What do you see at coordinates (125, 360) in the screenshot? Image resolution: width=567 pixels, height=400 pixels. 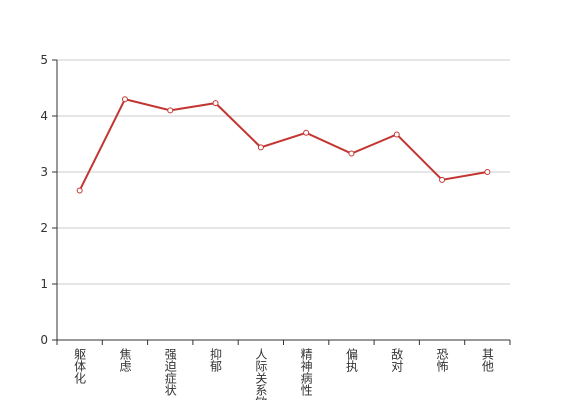 I see `x-tick-label: 焦虑` at bounding box center [125, 360].